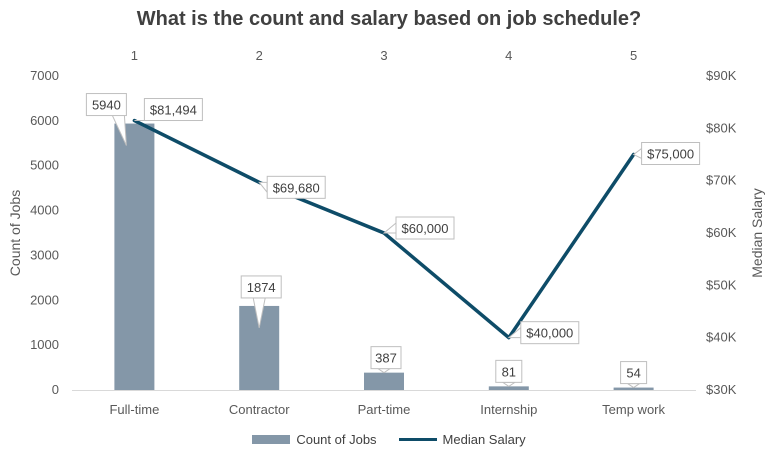  I want to click on y-left-tick-label: 1000, so click(44, 344).